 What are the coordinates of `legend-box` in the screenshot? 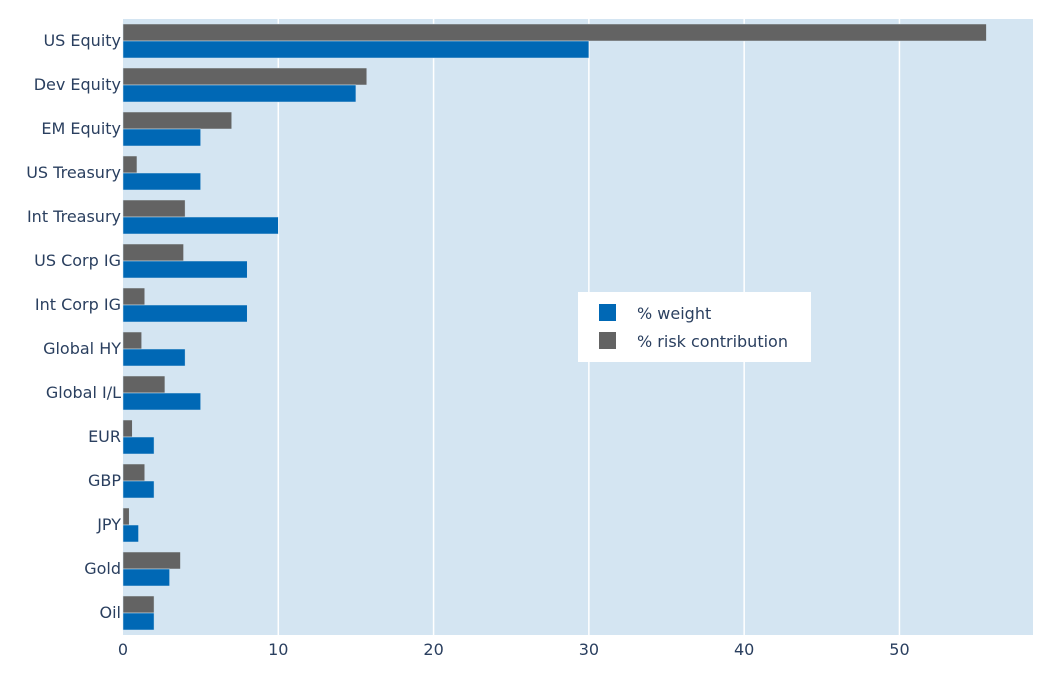 It's located at (694, 327).